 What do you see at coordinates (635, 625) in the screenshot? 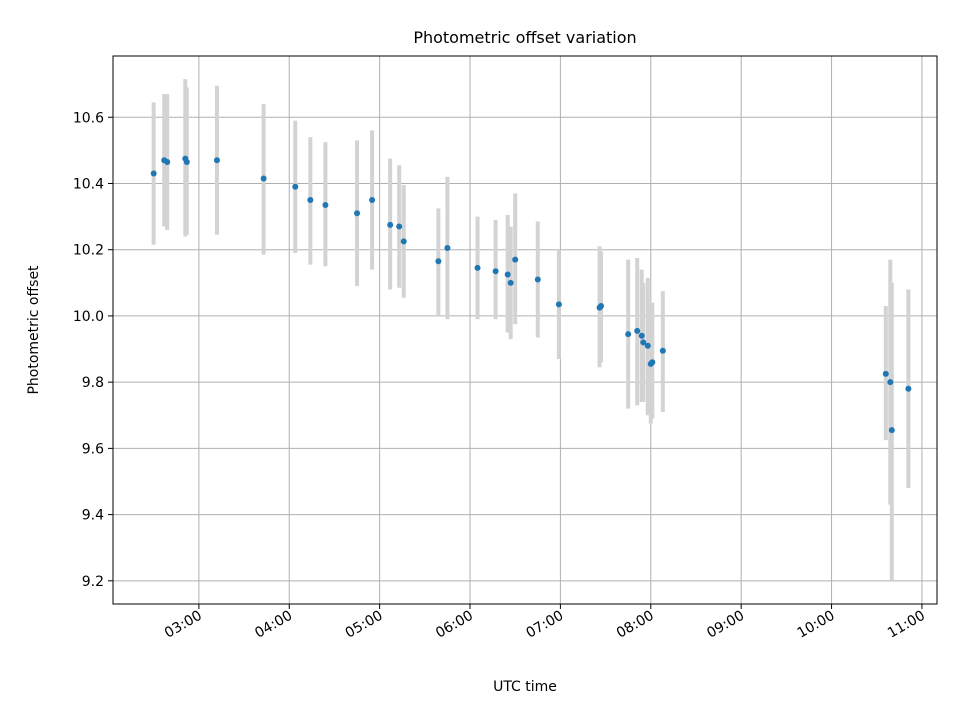
I see `x-tick-label: 08:00` at bounding box center [635, 625].